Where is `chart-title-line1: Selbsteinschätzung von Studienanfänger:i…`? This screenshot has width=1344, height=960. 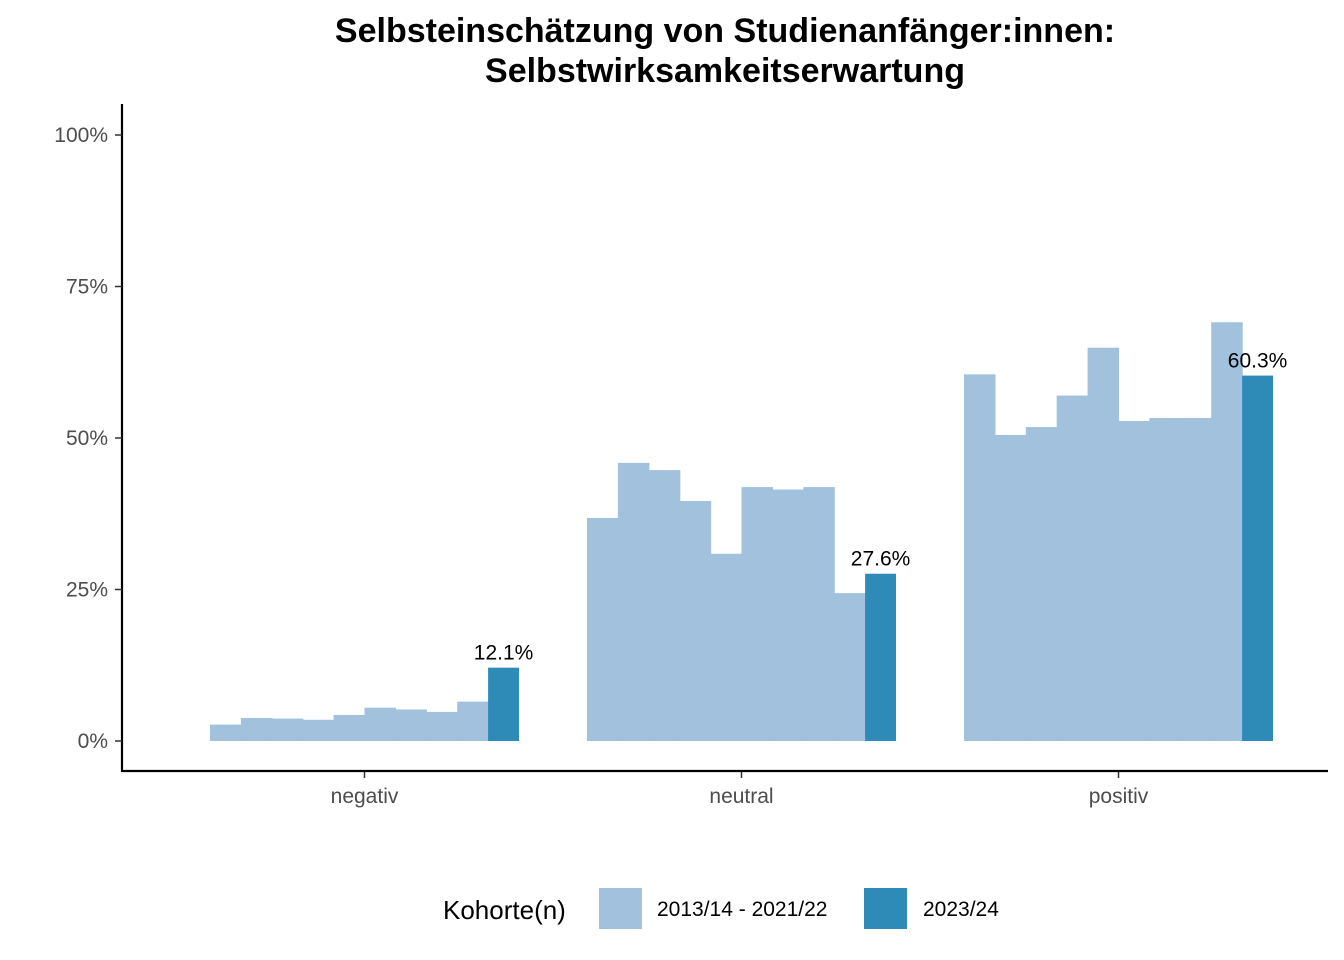 chart-title-line1: Selbsteinschätzung von Studienanfänger:i… is located at coordinates (725, 31).